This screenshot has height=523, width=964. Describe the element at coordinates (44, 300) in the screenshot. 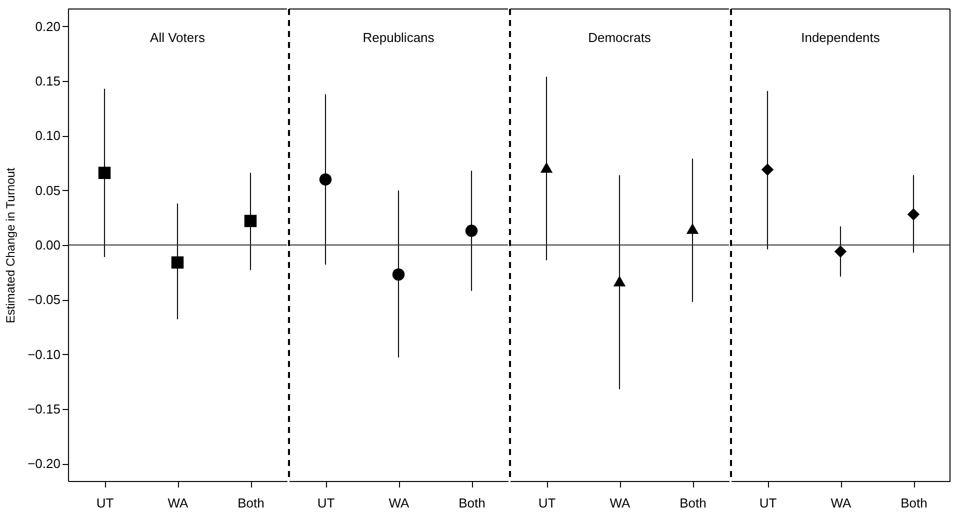

I see `y-tick-label: −0.05` at that location.